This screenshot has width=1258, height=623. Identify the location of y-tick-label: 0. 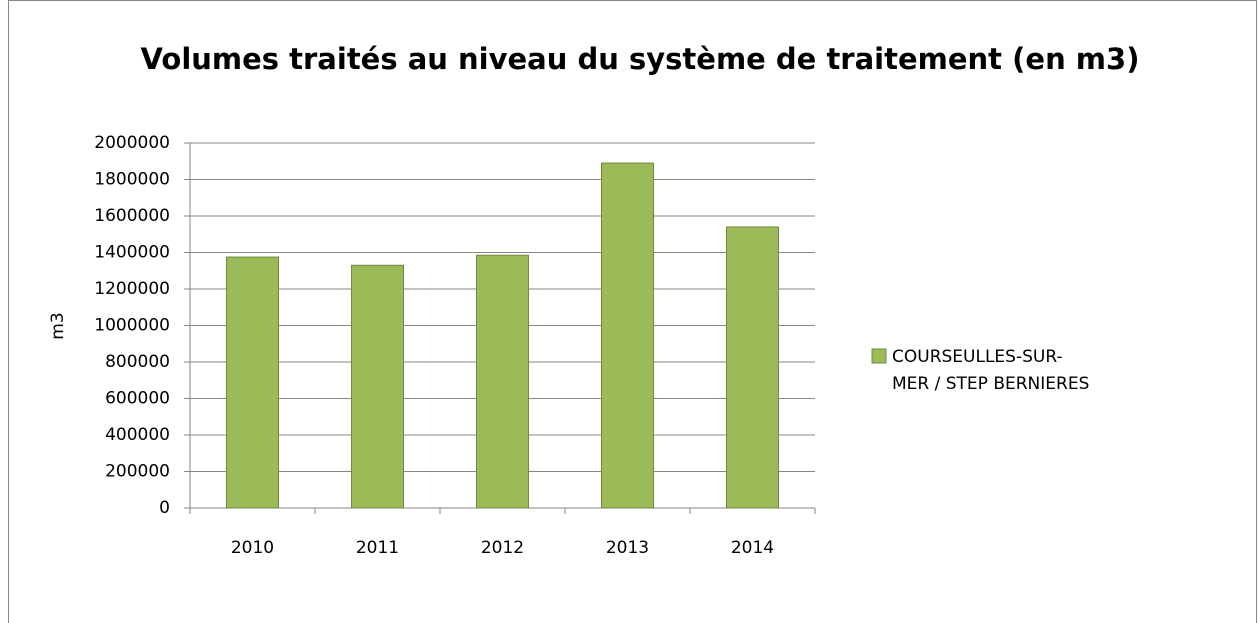
(164, 508).